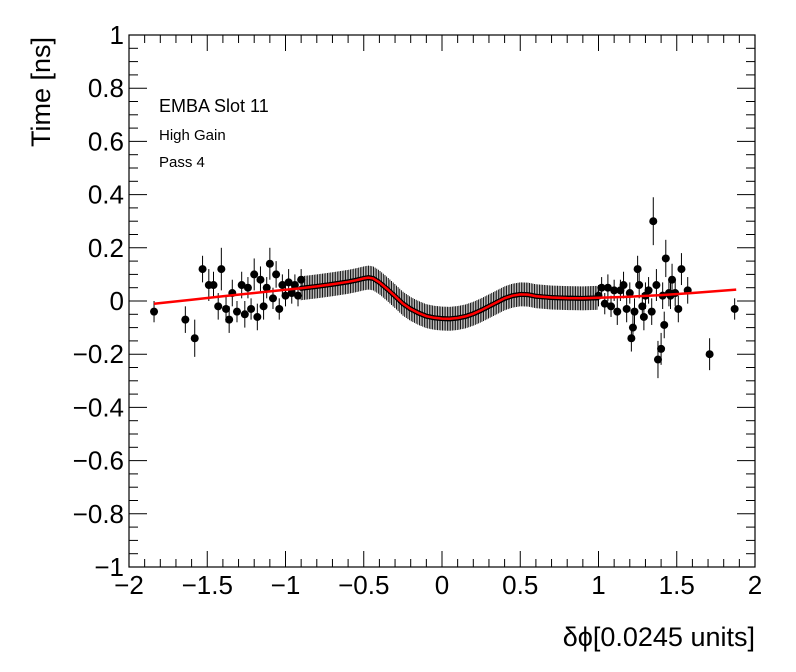 This screenshot has width=796, height=672. Describe the element at coordinates (109, 567) in the screenshot. I see `y-tick-label: −1` at that location.